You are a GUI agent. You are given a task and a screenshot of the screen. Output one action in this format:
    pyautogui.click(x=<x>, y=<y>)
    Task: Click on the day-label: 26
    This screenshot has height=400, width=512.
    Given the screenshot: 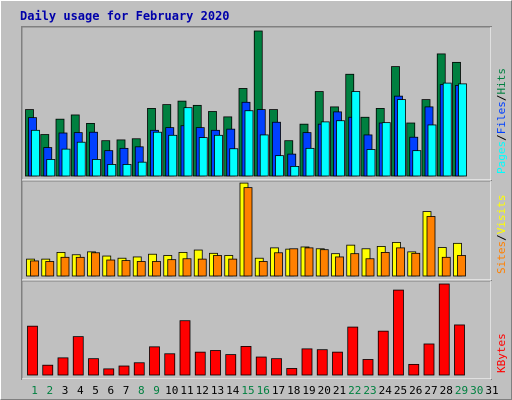 What is the action you would take?
    pyautogui.click(x=415, y=390)
    